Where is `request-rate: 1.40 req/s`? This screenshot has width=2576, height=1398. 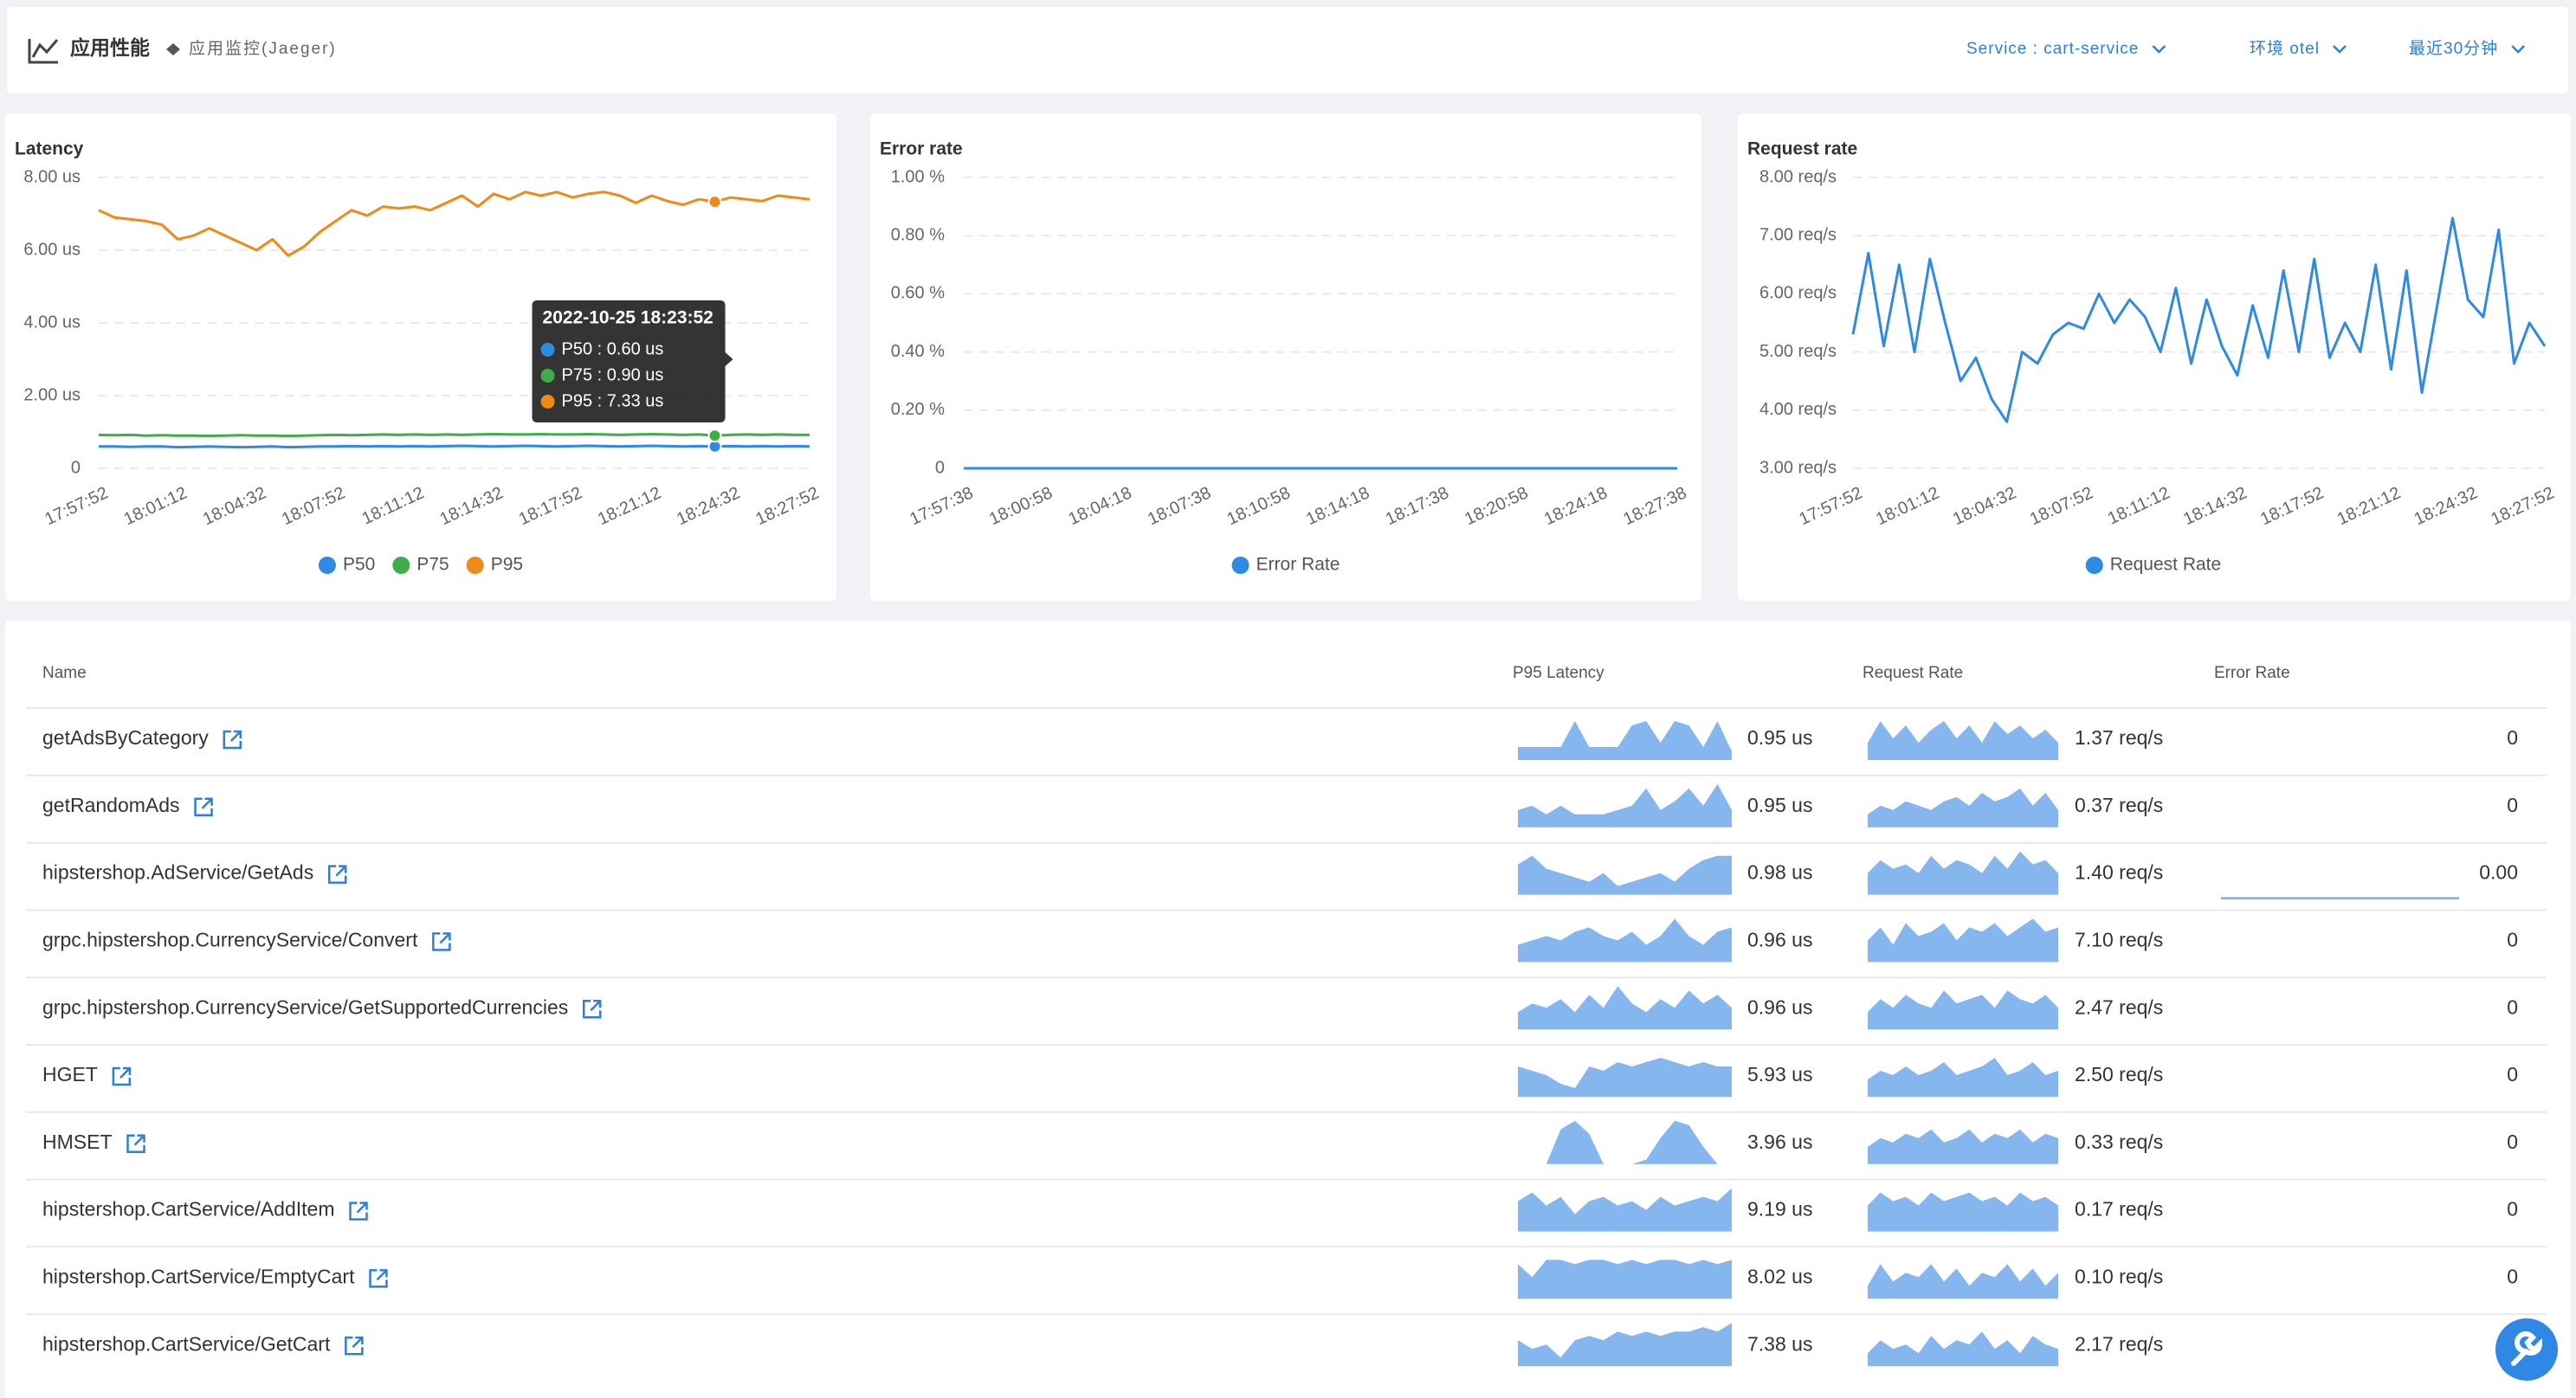
request-rate: 1.40 req/s is located at coordinates (2119, 872).